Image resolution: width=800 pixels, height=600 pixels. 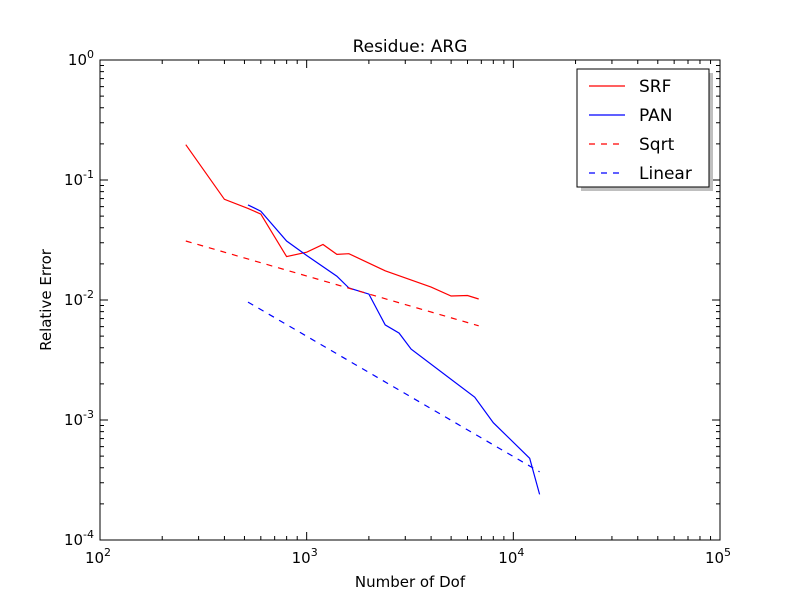 What do you see at coordinates (107, 552) in the screenshot?
I see `x-tick-exp: 2` at bounding box center [107, 552].